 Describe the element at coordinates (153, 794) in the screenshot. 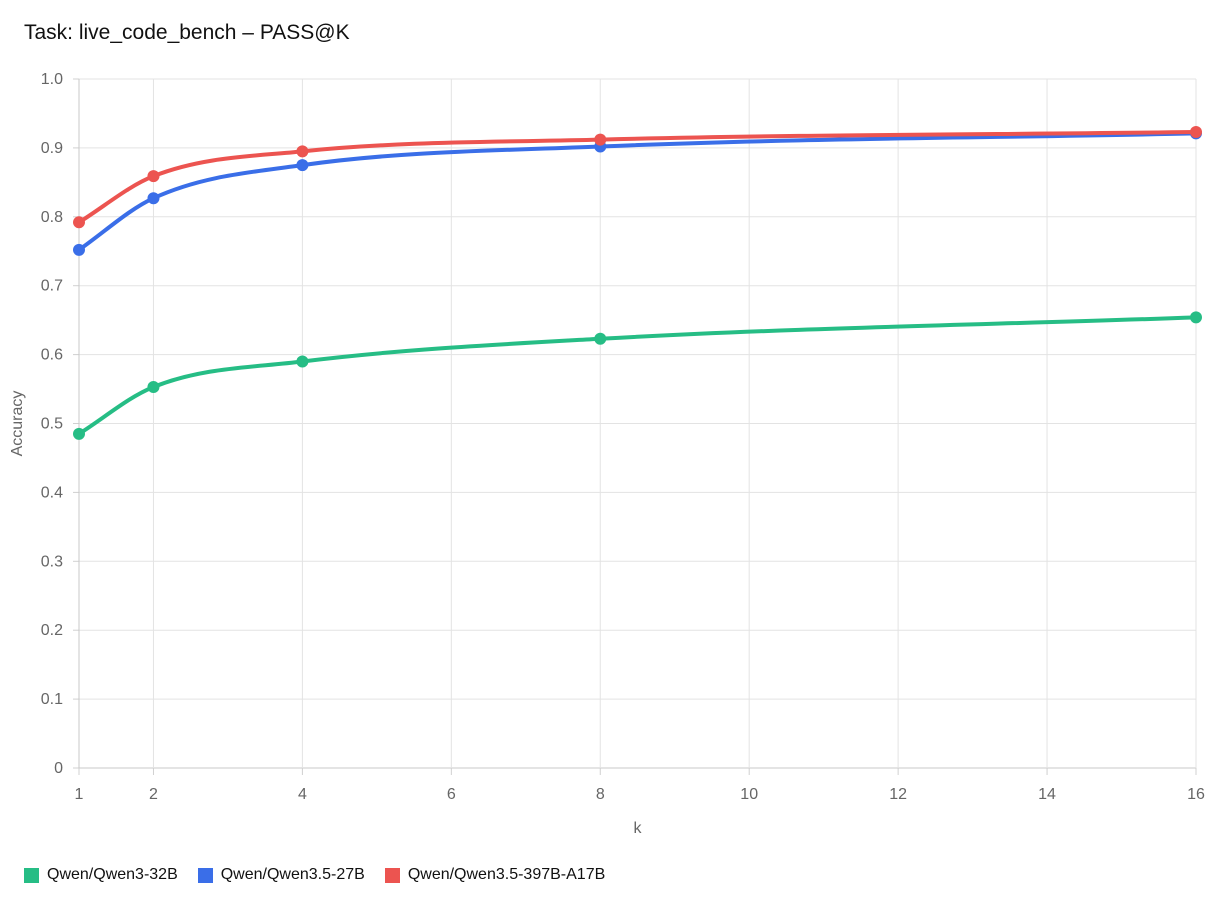

I see `x-tick-label: 2` at that location.